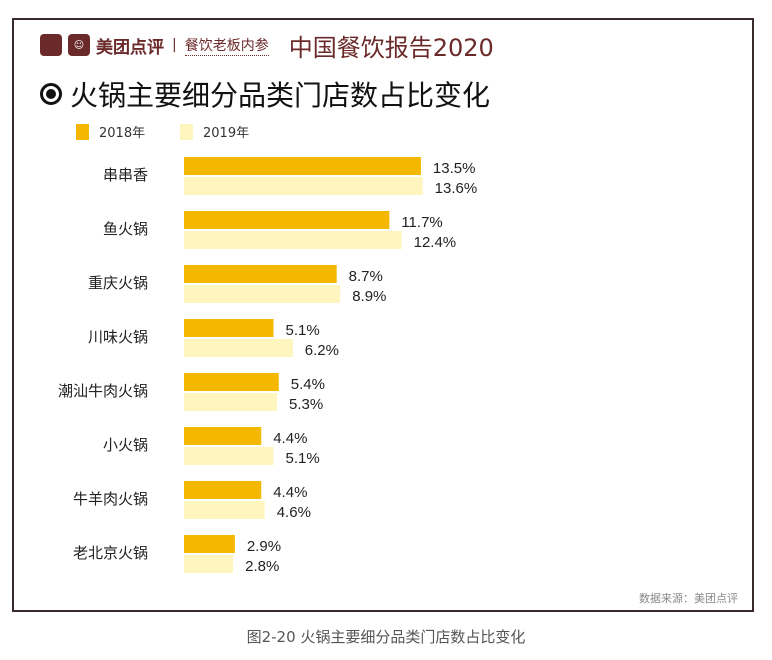  I want to click on chart-title-row: 火锅主要细分品类门店数占比变化, so click(265, 94).